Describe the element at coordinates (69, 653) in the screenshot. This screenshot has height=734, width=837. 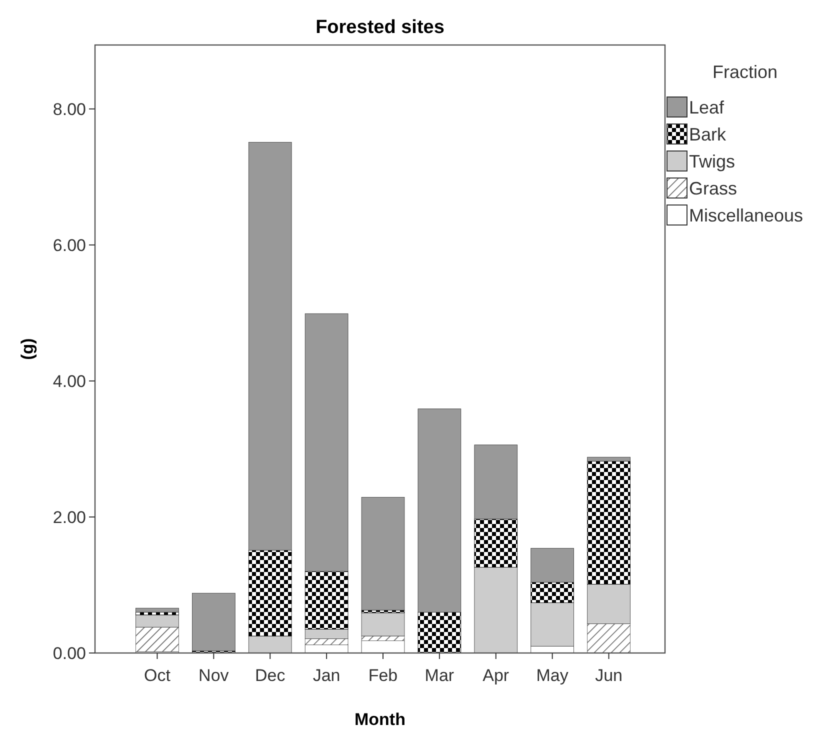
I see `y-tick-label: 0.00` at that location.